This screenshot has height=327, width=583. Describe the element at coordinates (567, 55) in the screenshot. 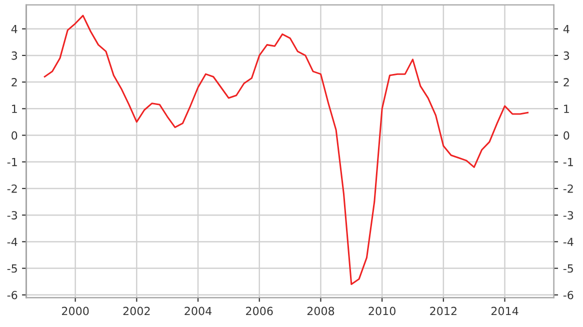

I see `y2-tick-label: 3` at that location.